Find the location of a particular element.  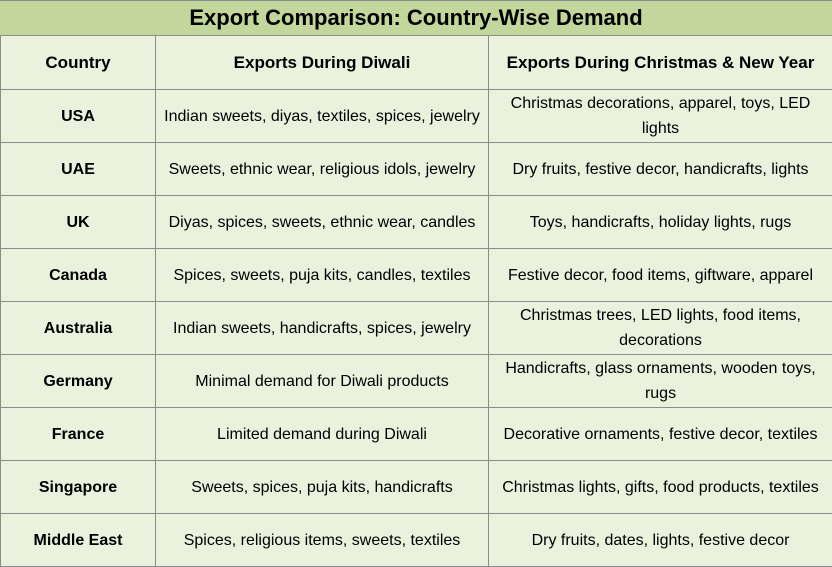

header-christmas-exports: Exports During Christmas & New Year is located at coordinates (660, 63).